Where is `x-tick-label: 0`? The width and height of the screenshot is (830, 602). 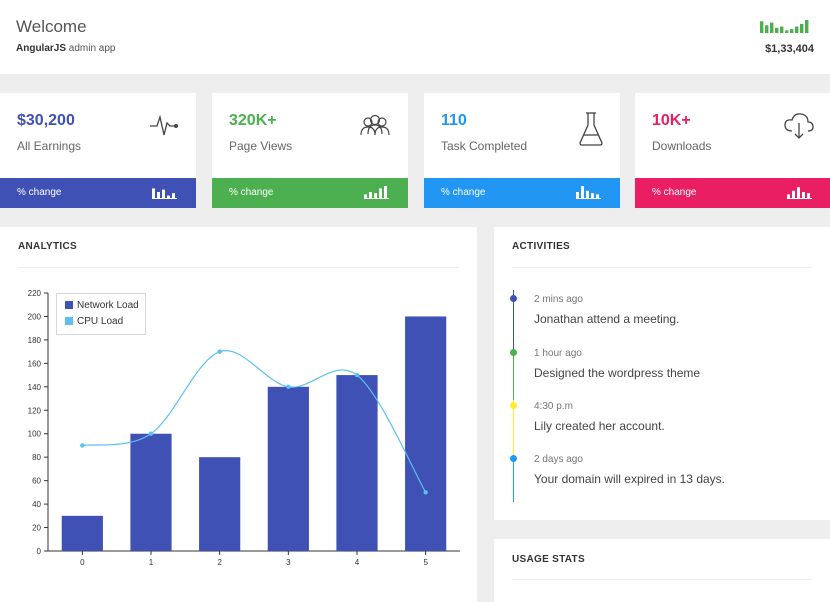
x-tick-label: 0 is located at coordinates (82, 562).